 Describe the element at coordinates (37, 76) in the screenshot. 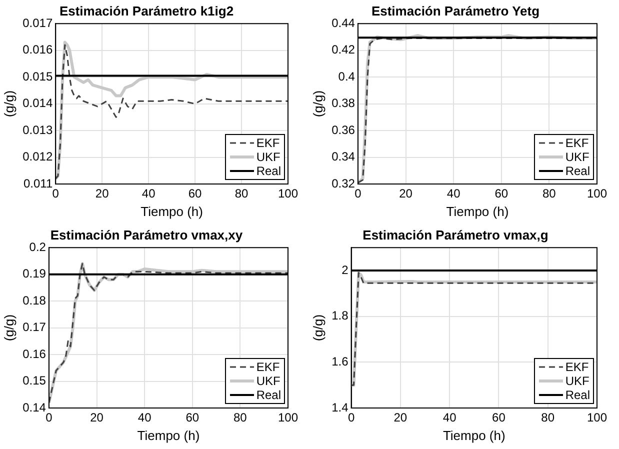

I see `y-tick-label: 0.015` at that location.